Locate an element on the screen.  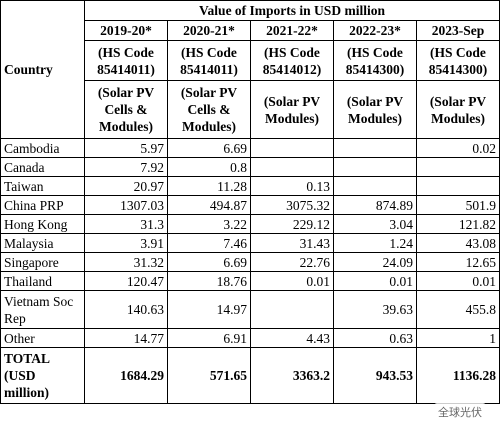
value-cell: 0.13 is located at coordinates (292, 186).